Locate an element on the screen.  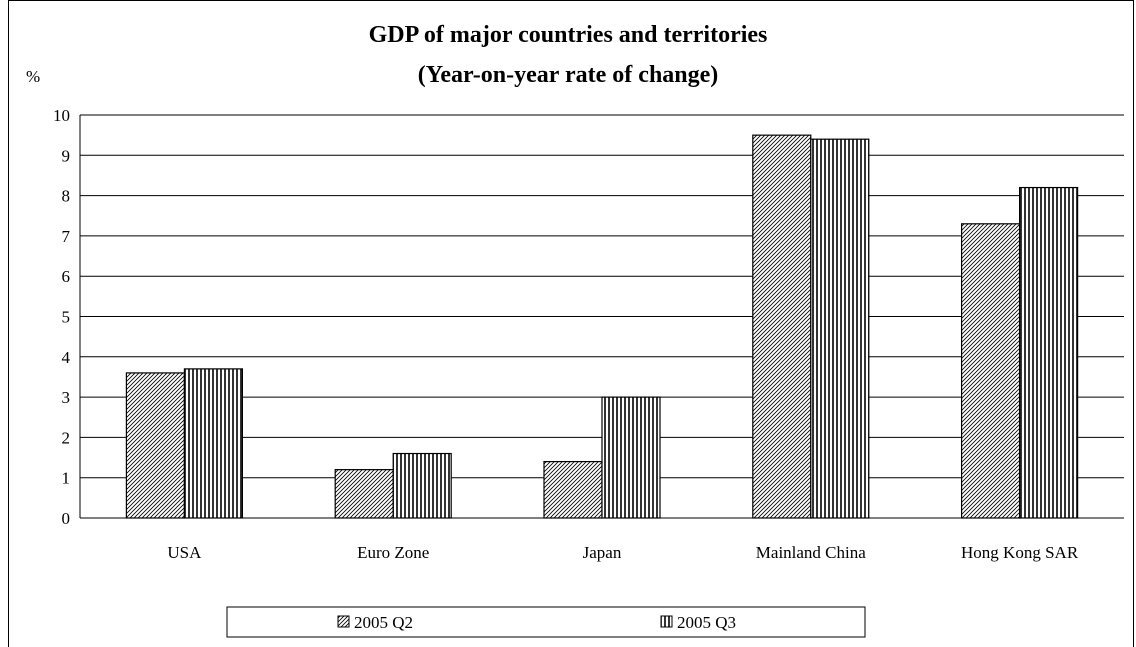
y-tick-label: 5 is located at coordinates (66, 317).